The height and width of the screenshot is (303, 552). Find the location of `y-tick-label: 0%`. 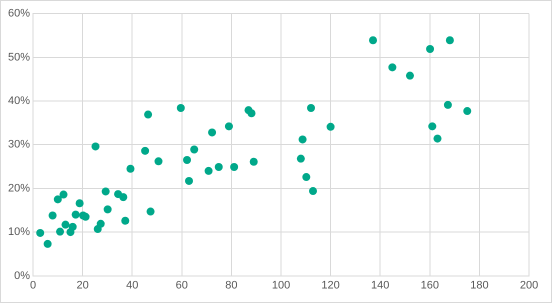

y-tick-label: 0% is located at coordinates (22, 276).